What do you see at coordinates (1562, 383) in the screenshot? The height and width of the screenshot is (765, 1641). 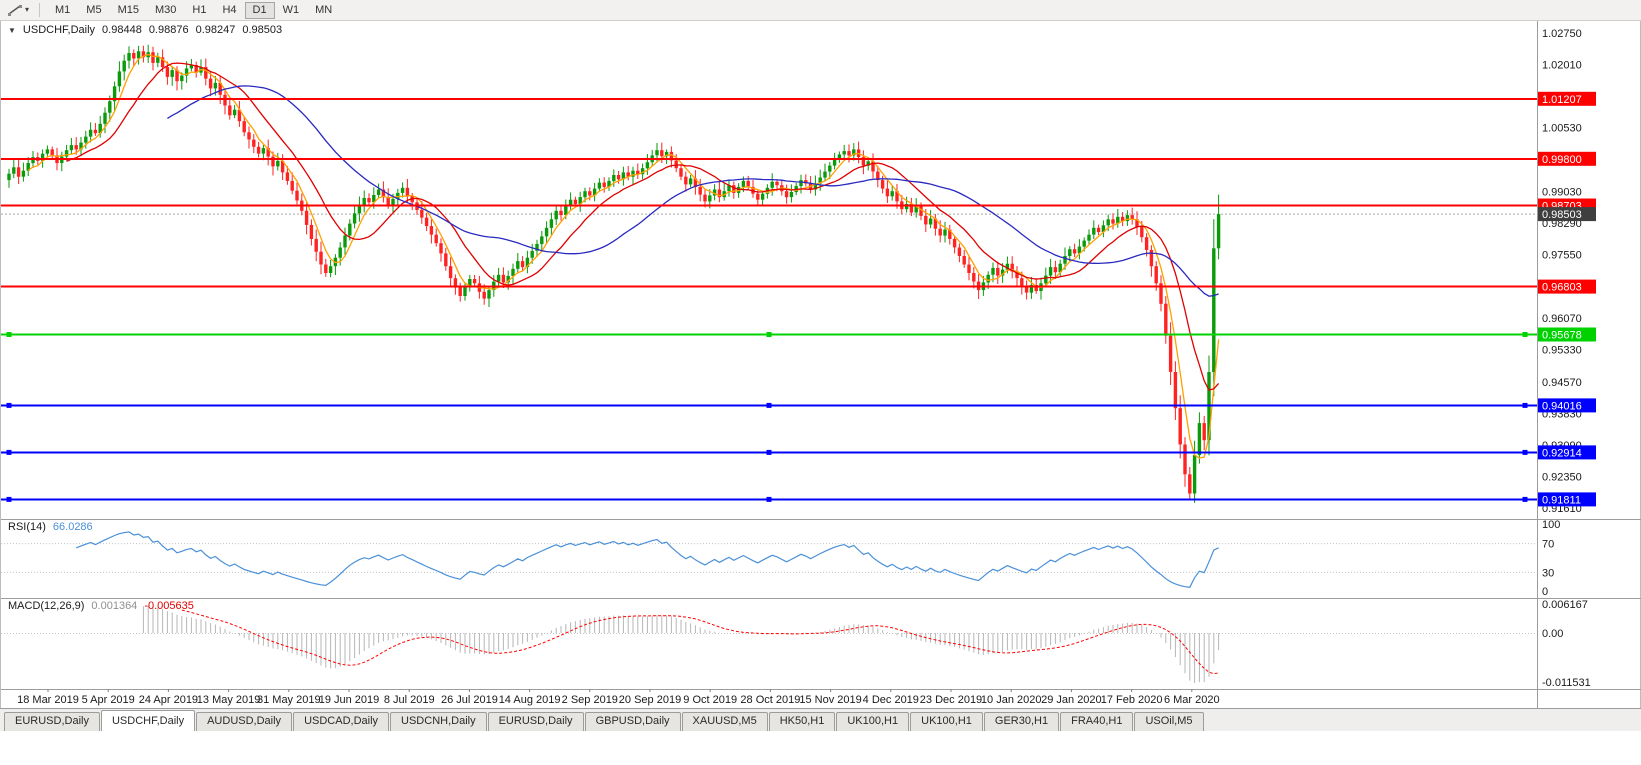 I see `svg-text: 0.94570` at bounding box center [1562, 383].